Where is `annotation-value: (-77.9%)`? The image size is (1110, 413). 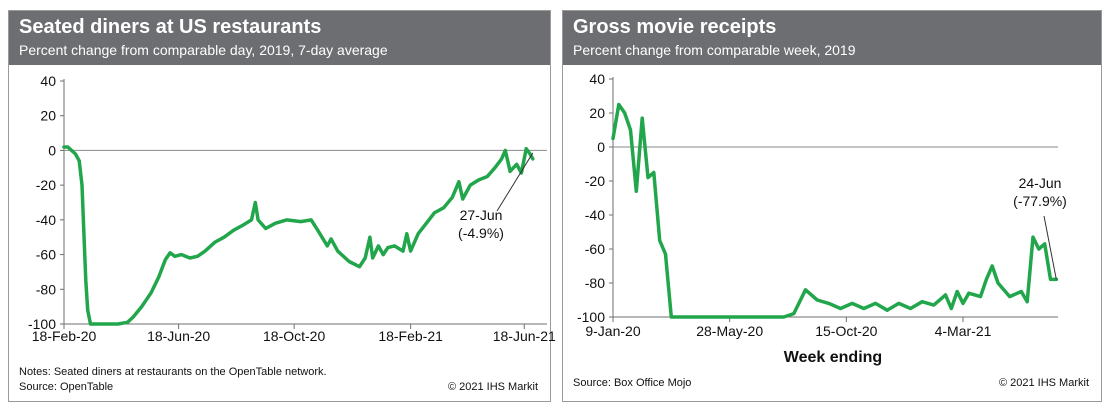
annotation-value: (-77.9%) is located at coordinates (1040, 201).